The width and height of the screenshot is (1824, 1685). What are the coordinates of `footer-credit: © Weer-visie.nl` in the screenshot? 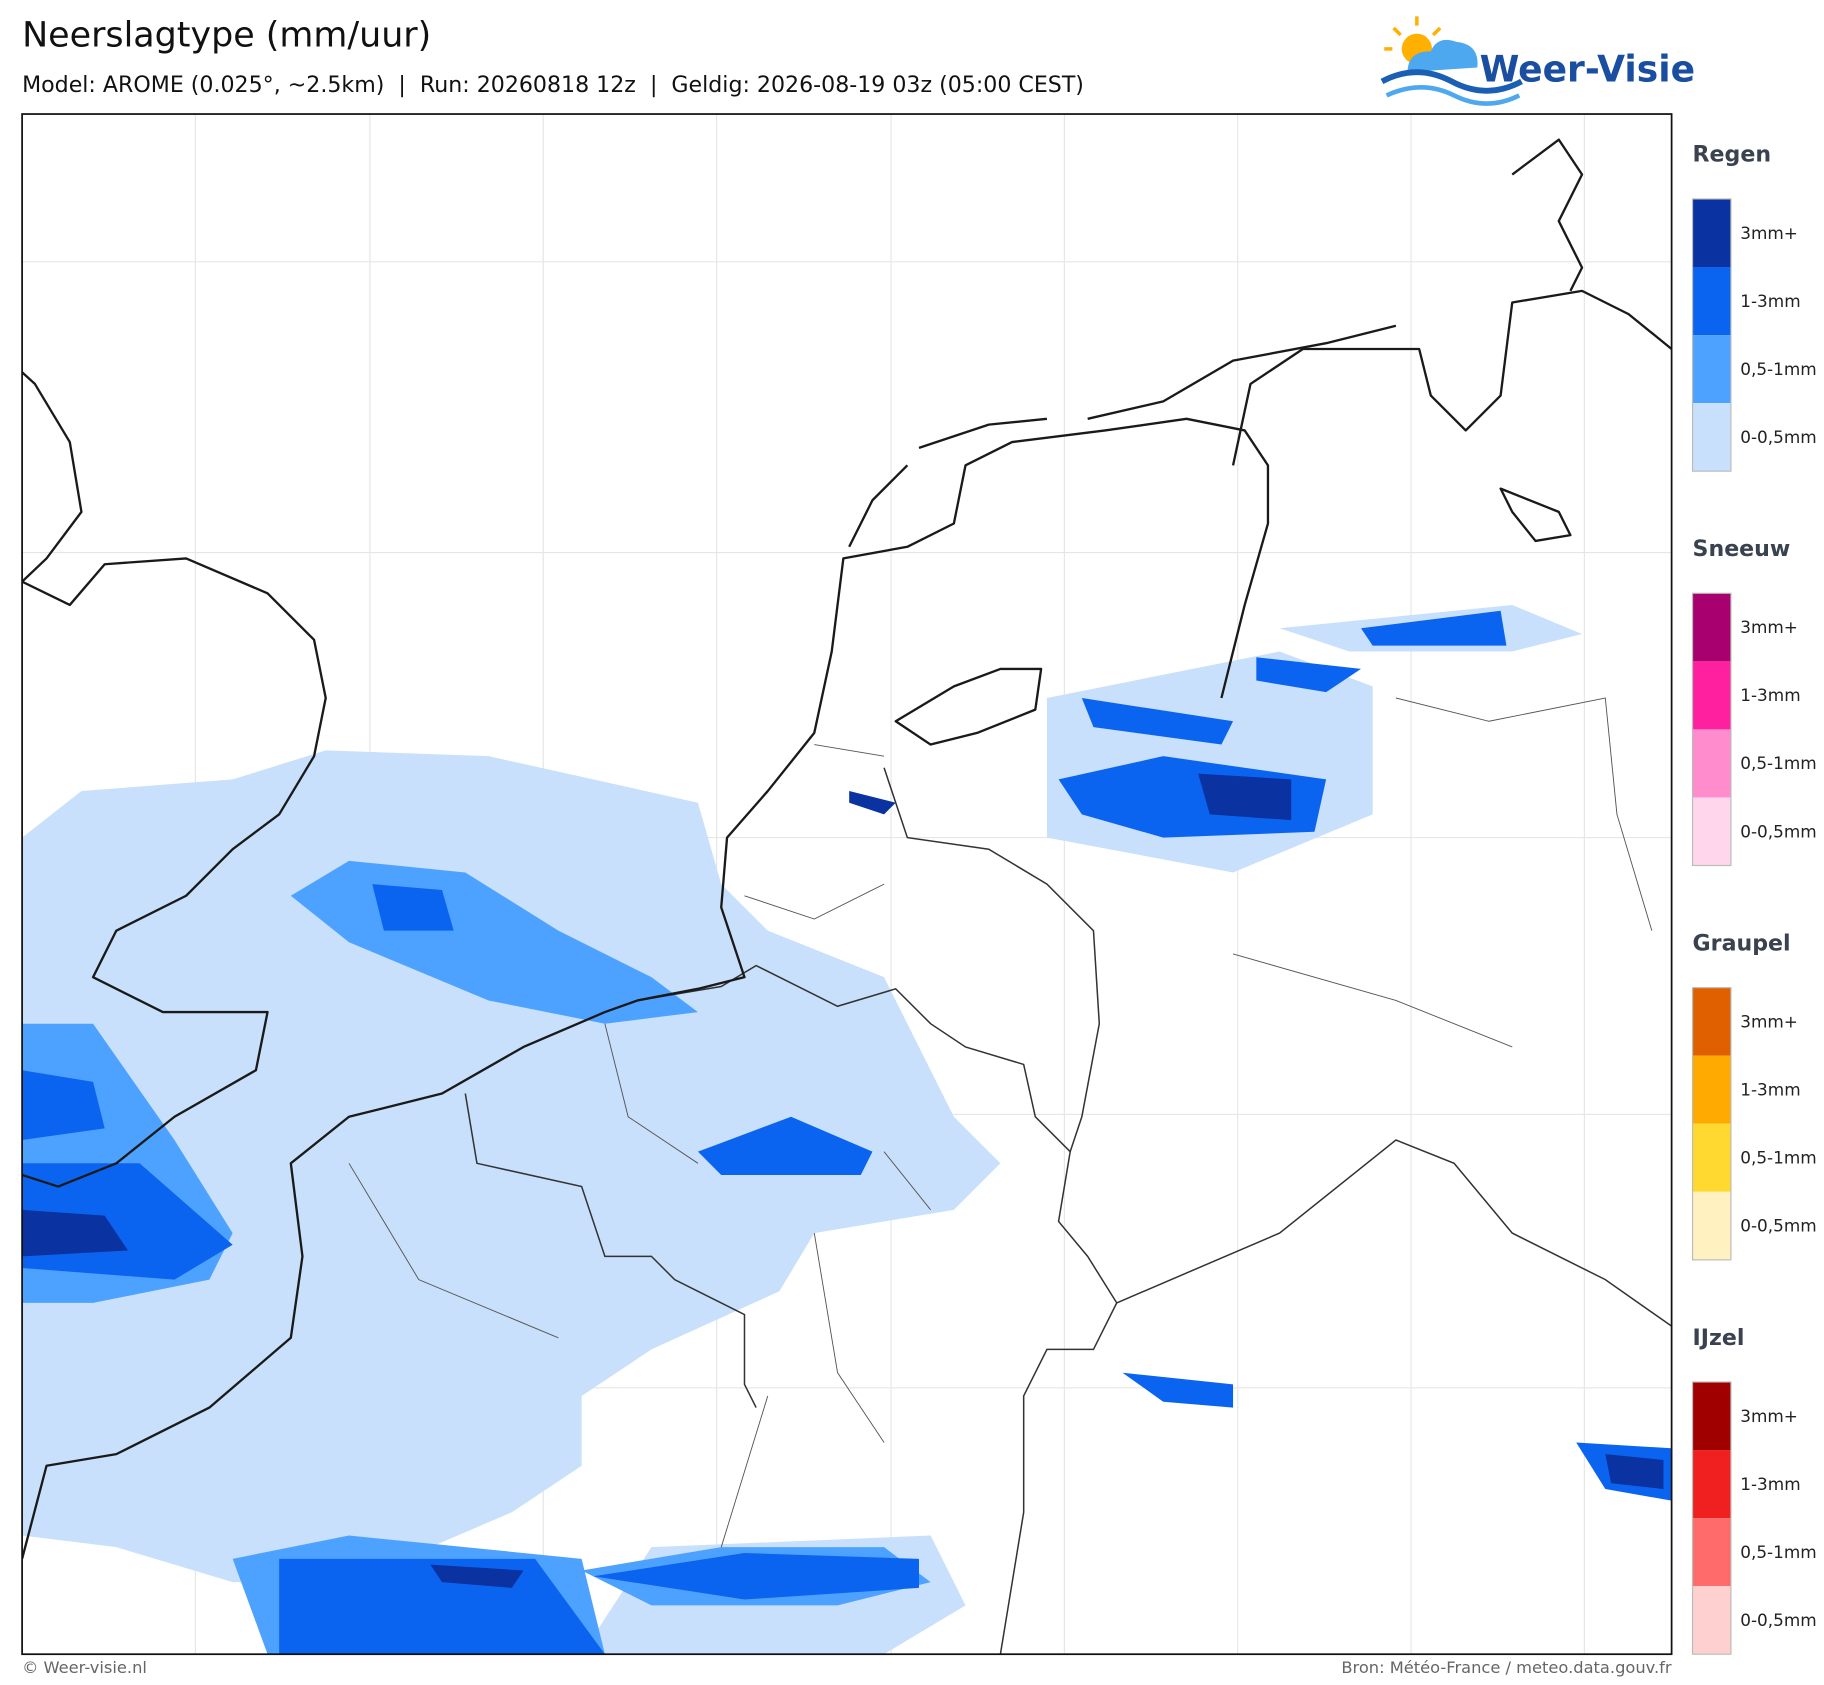 It's located at (84, 1667).